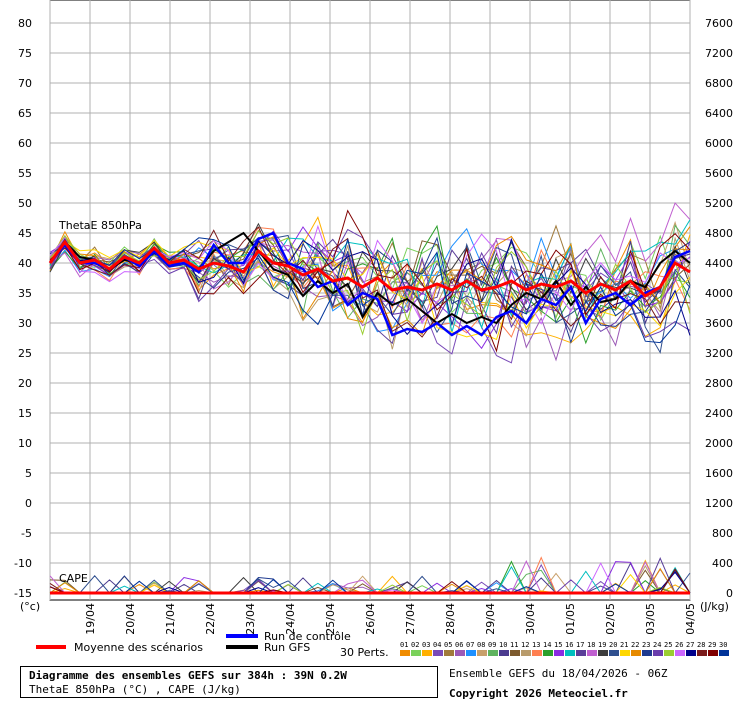 This screenshot has height=704, width=740. I want to click on x-tick-label: 30/04, so click(530, 619).